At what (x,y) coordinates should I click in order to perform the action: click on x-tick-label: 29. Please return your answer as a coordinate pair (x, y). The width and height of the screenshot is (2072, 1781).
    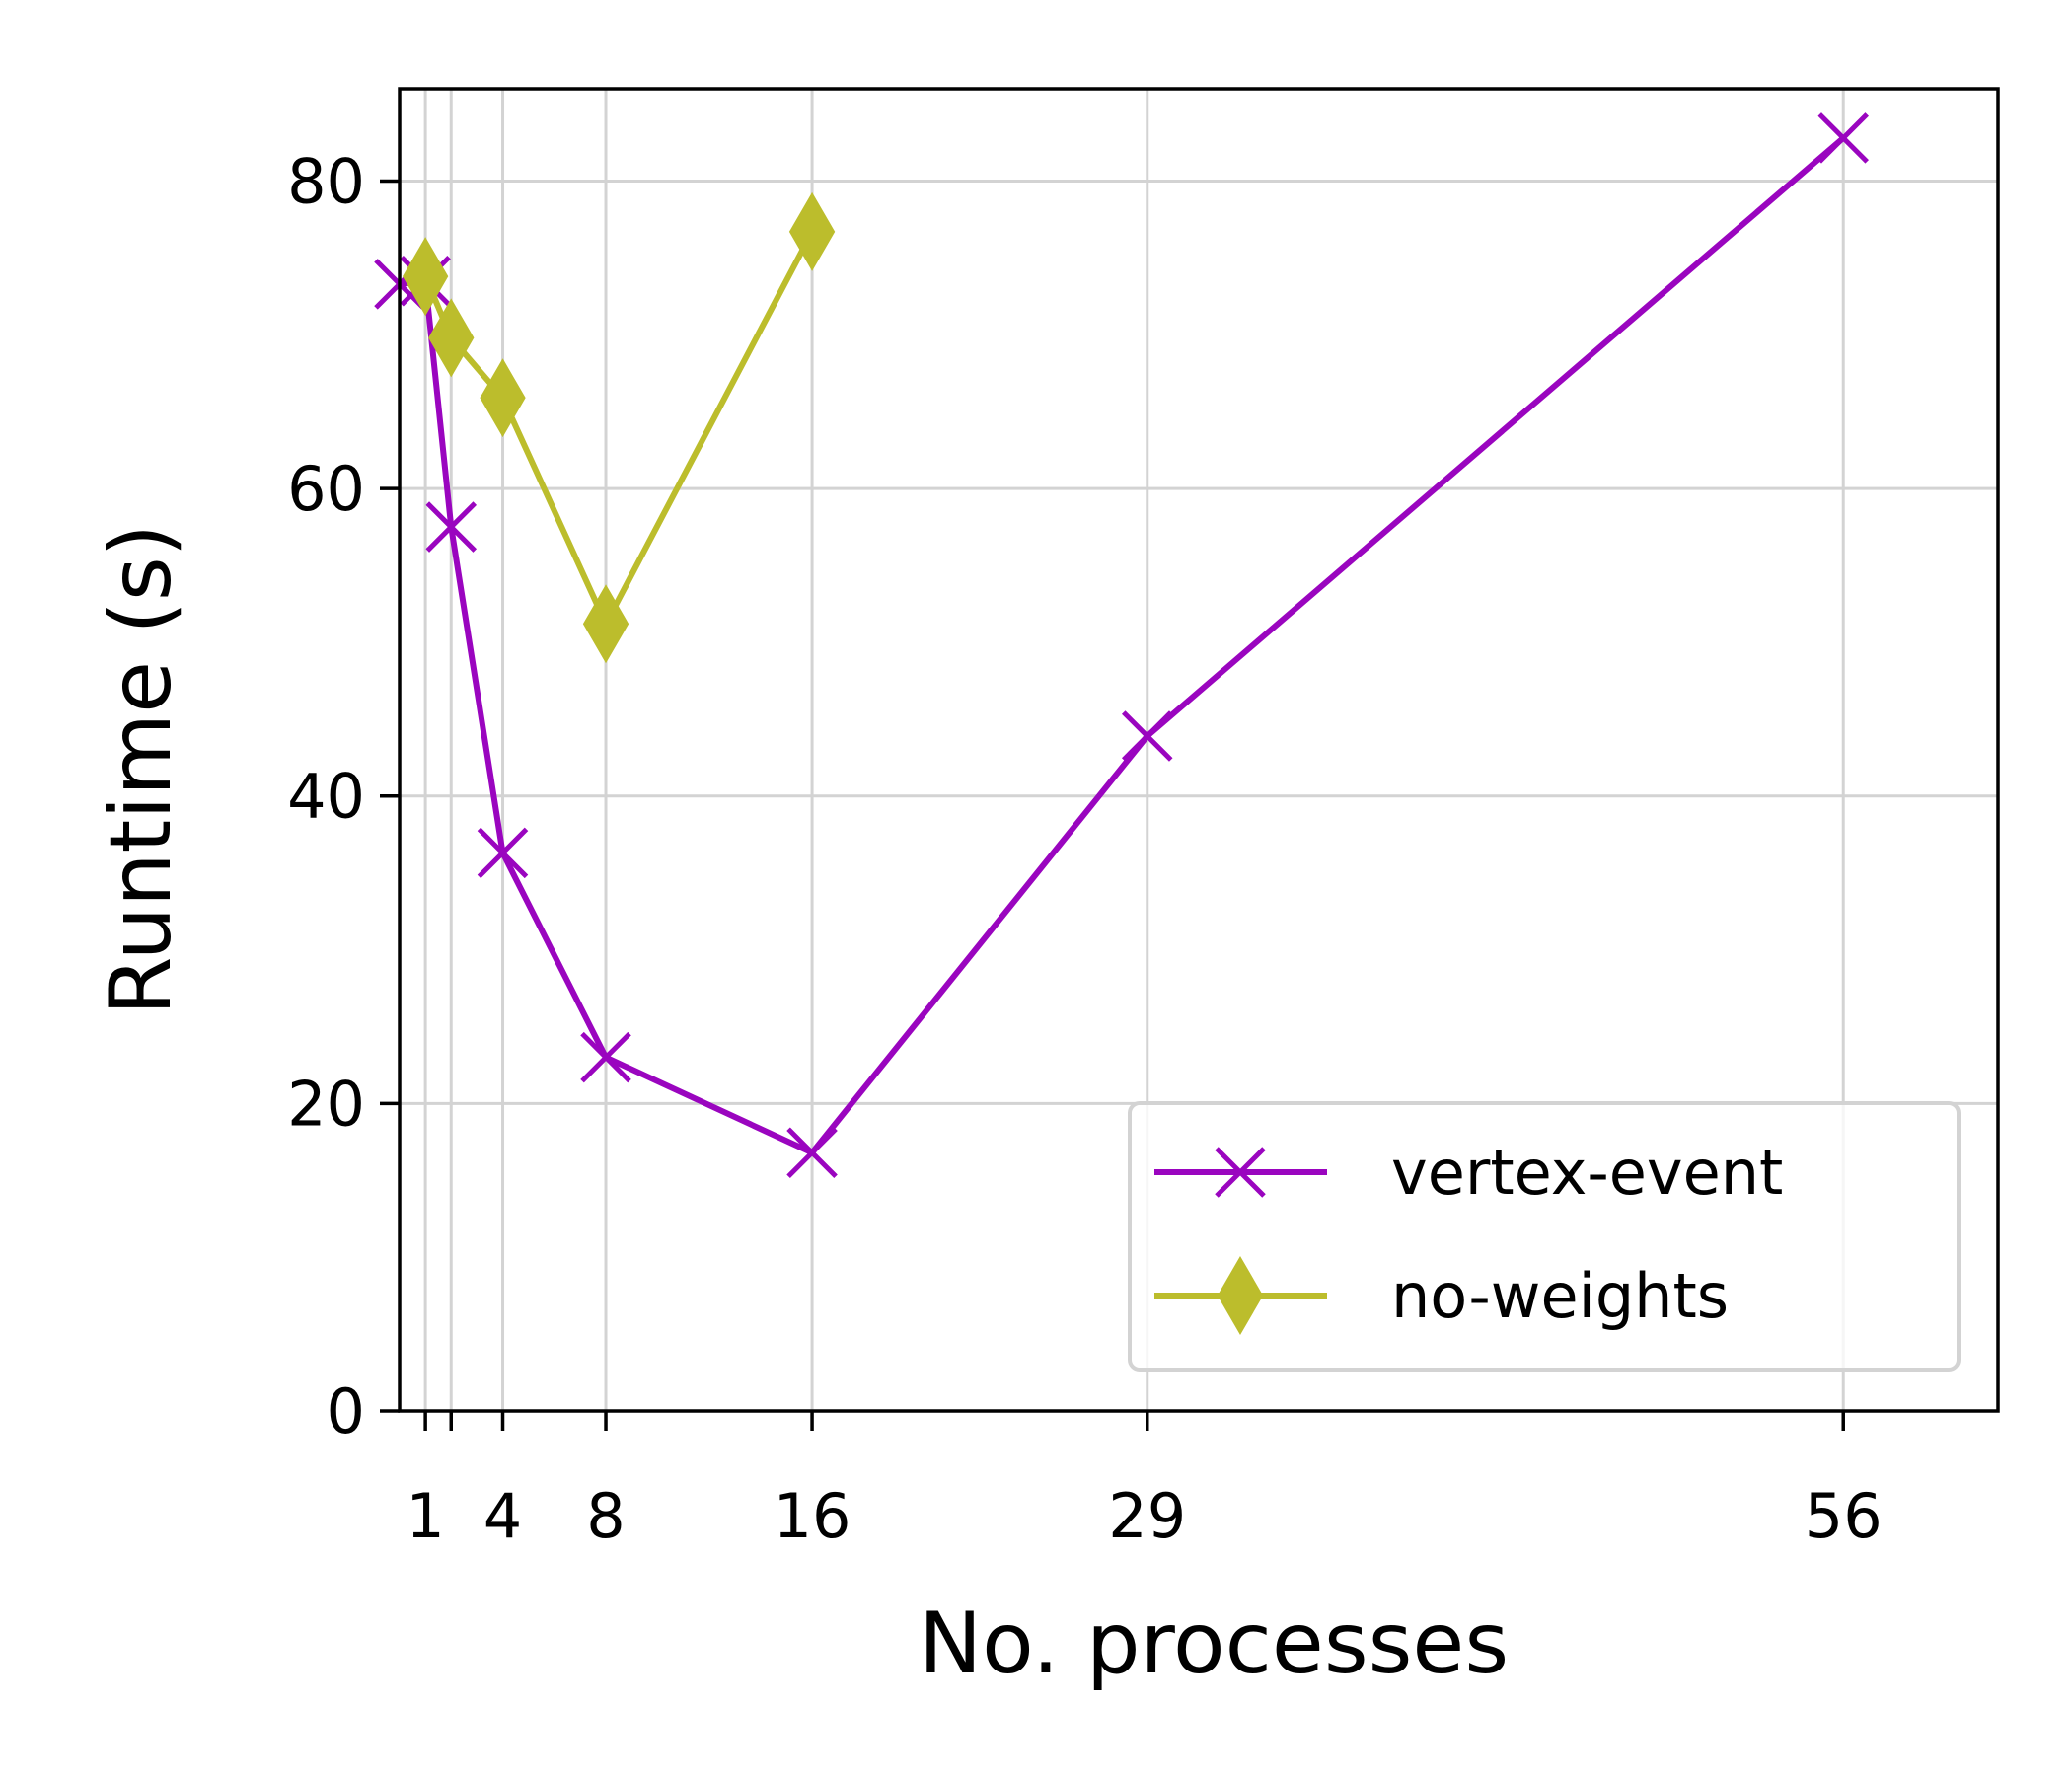
    Looking at the image, I should click on (1147, 1516).